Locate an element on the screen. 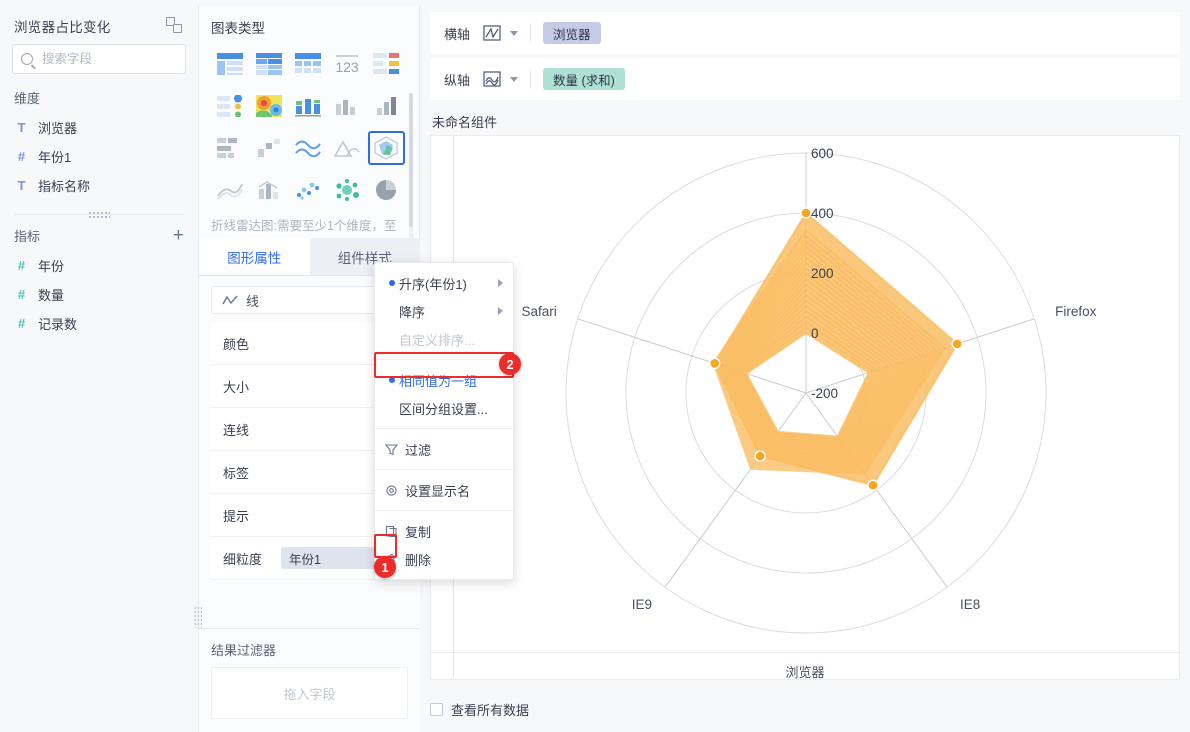 The image size is (1190, 732). menu-item-set-display-name: 设置显示名 is located at coordinates (444, 490).